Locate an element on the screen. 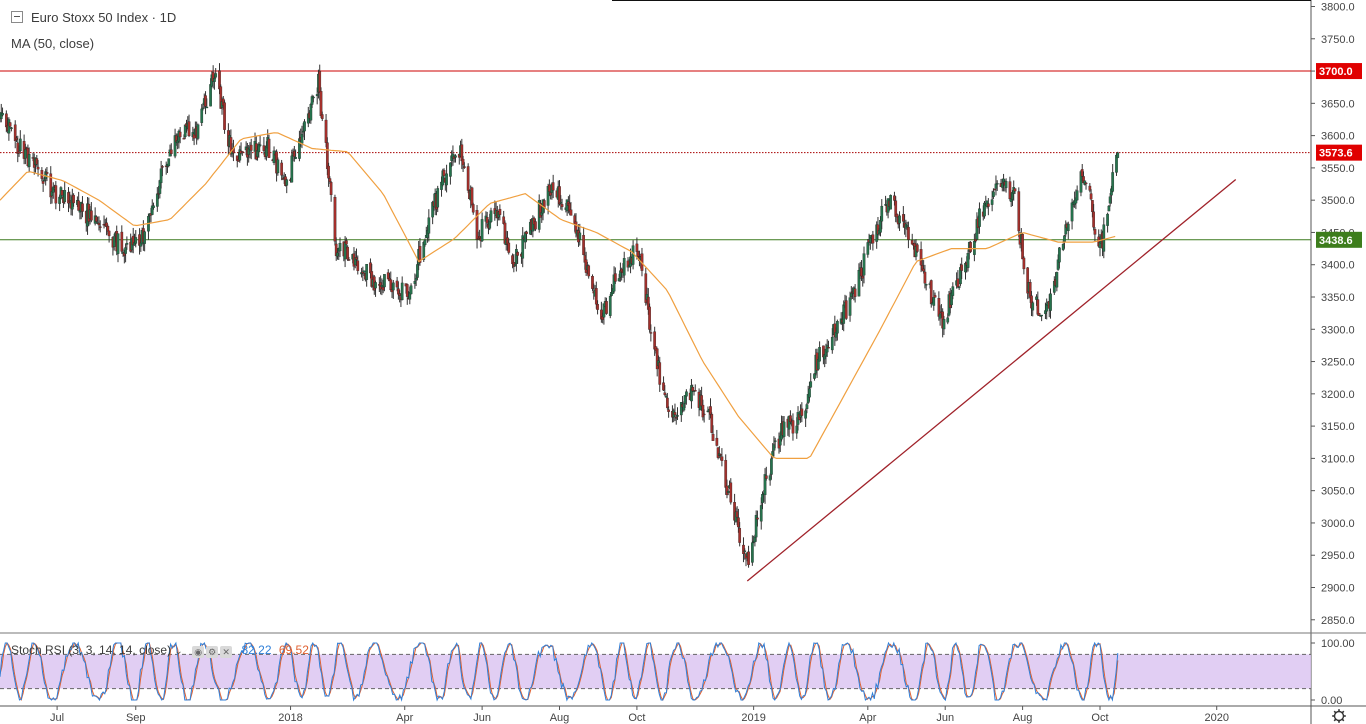 Image resolution: width=1366 pixels, height=724 pixels. chevron-down-icon: ⌄ is located at coordinates (178, 651).